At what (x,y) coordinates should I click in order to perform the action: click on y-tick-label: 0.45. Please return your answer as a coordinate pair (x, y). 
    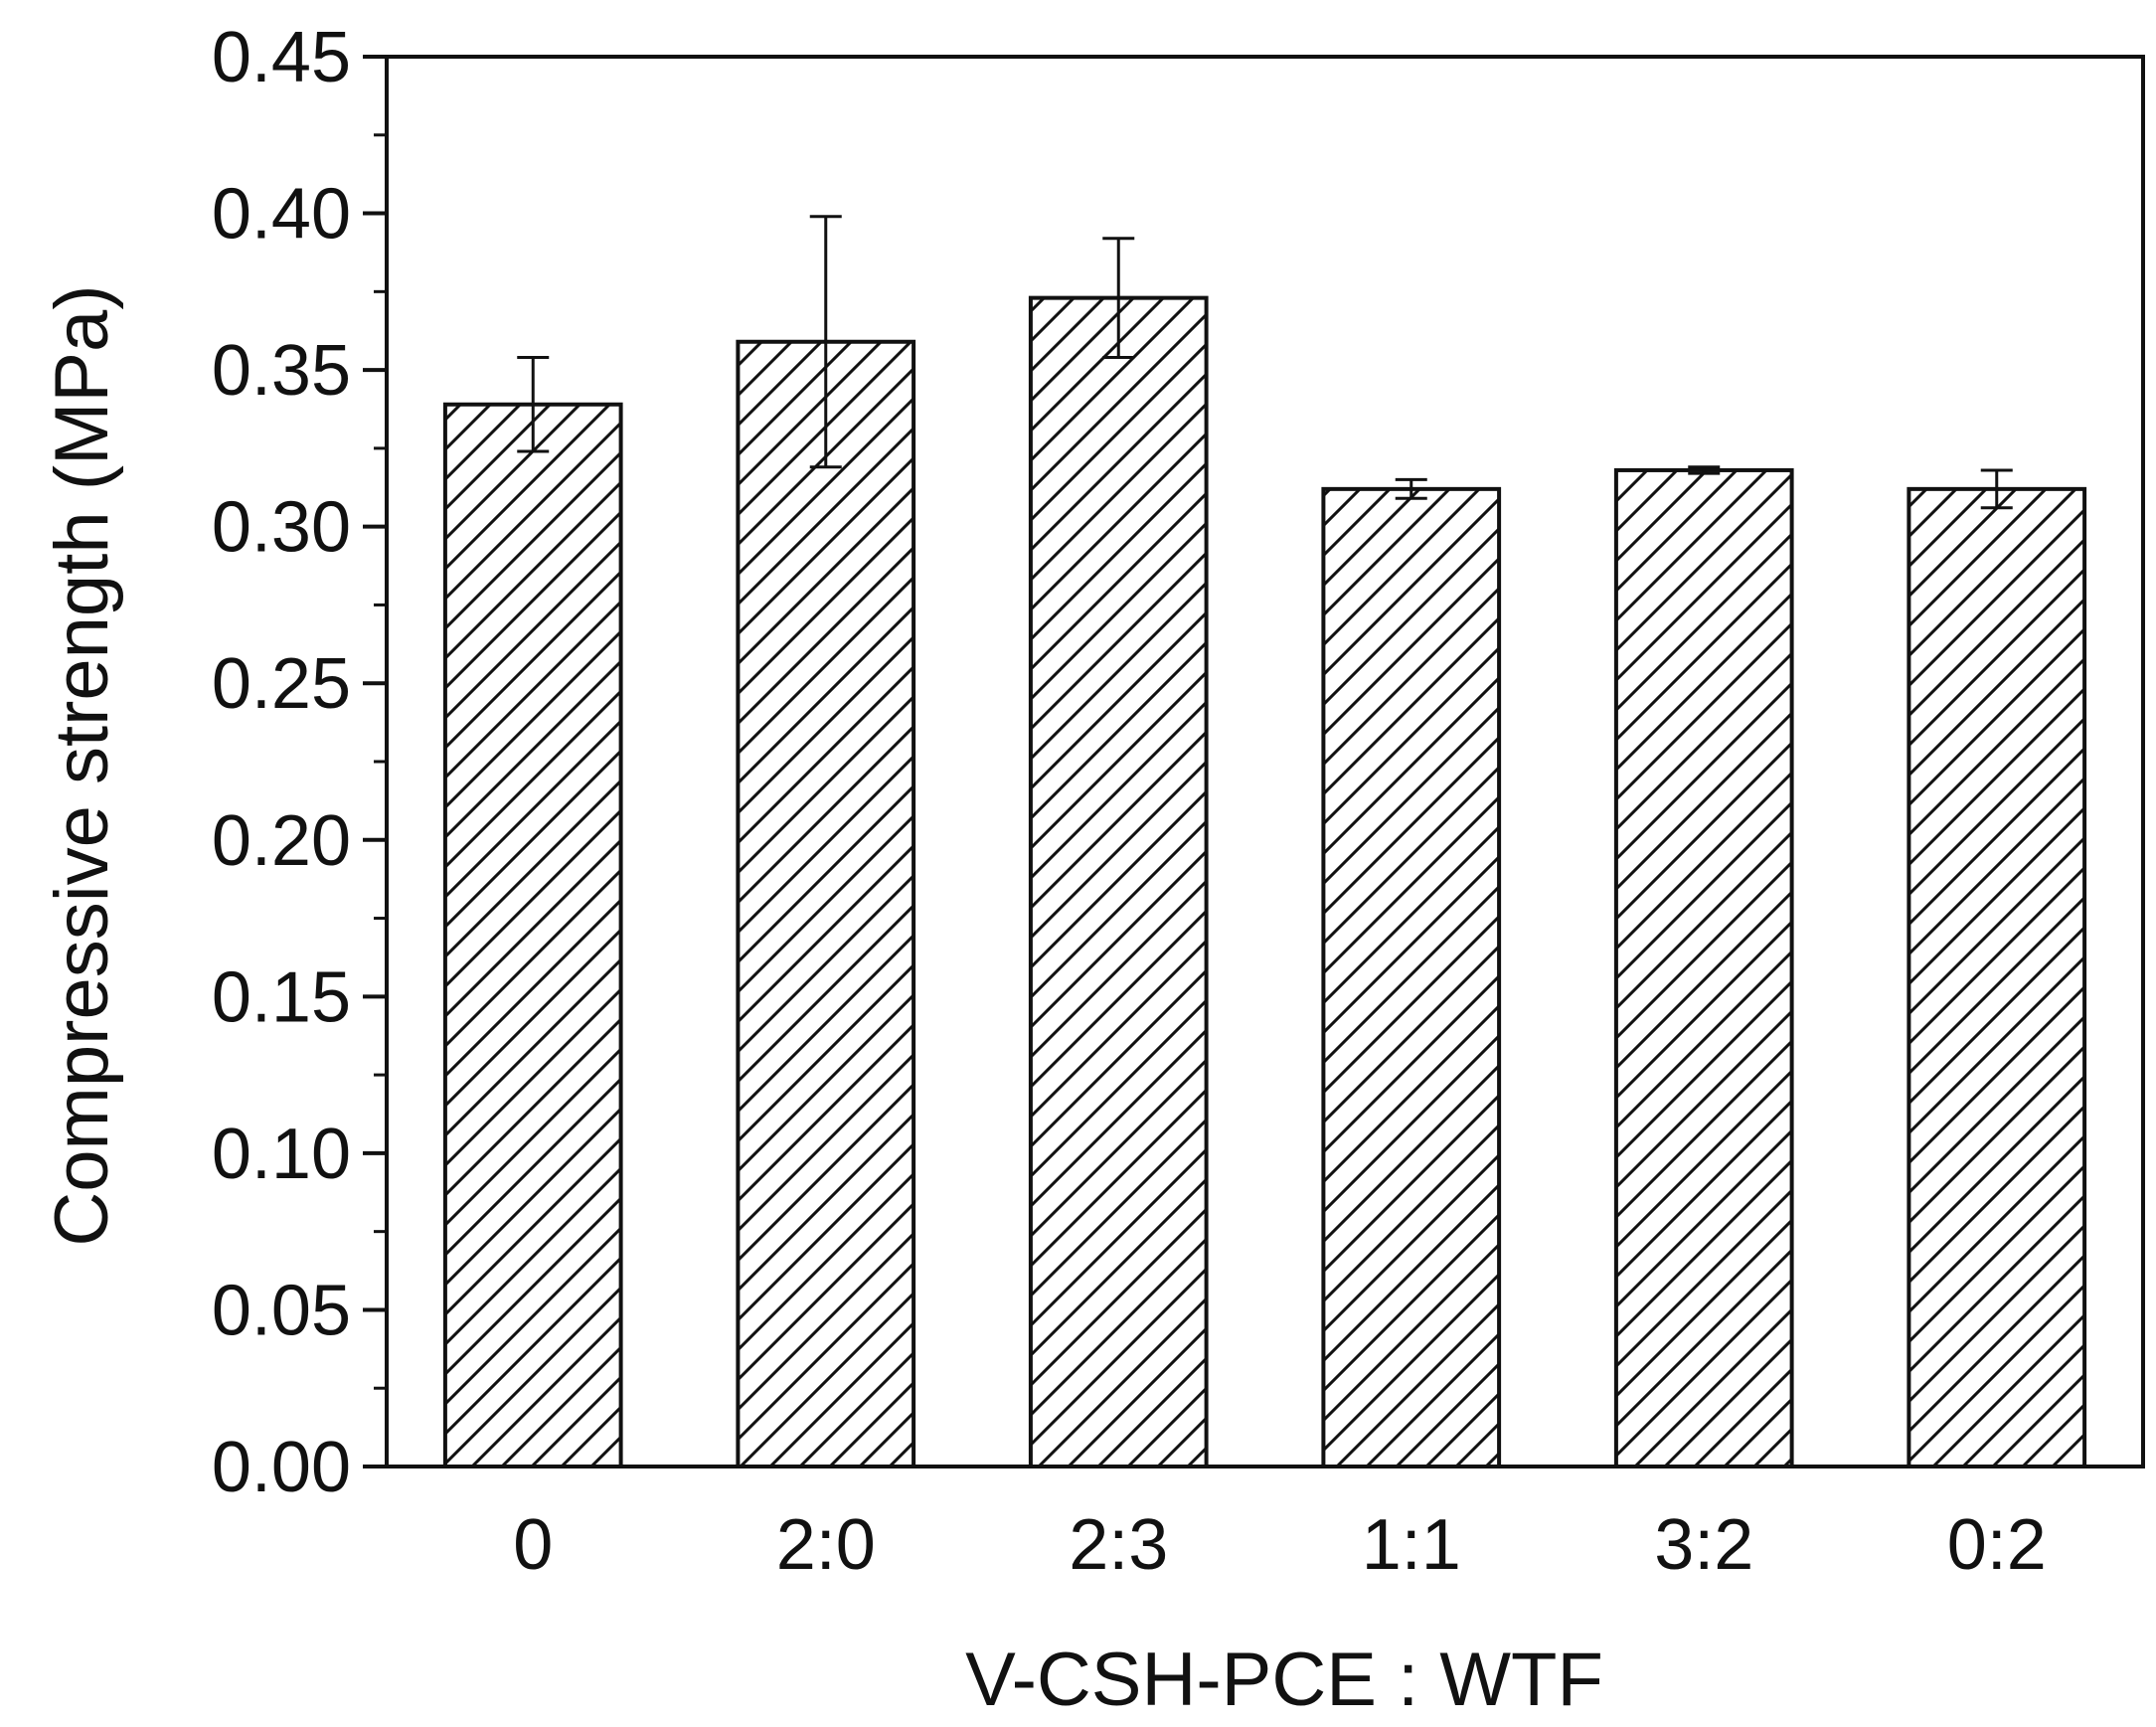
    Looking at the image, I should click on (281, 57).